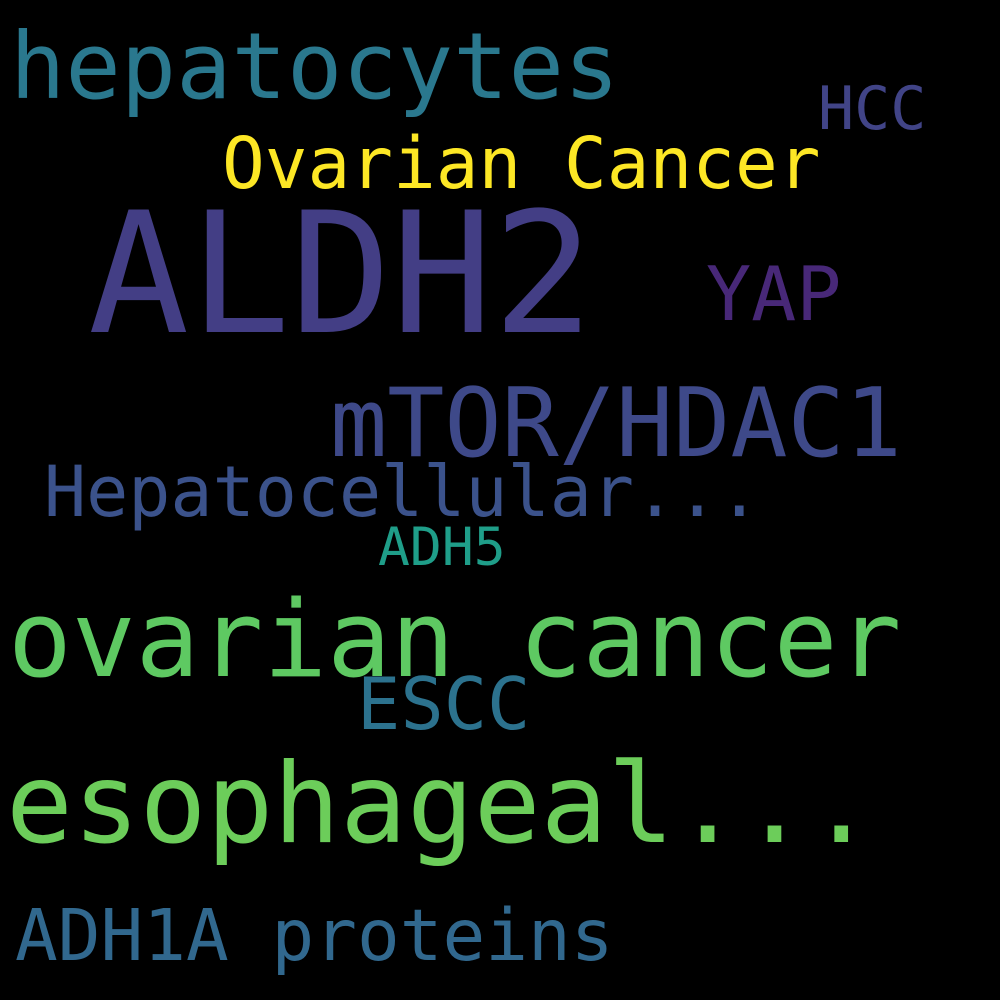 This screenshot has width=1000, height=1000. What do you see at coordinates (314, 935) in the screenshot?
I see `word-adh1a-proteins: ADH1A proteins` at bounding box center [314, 935].